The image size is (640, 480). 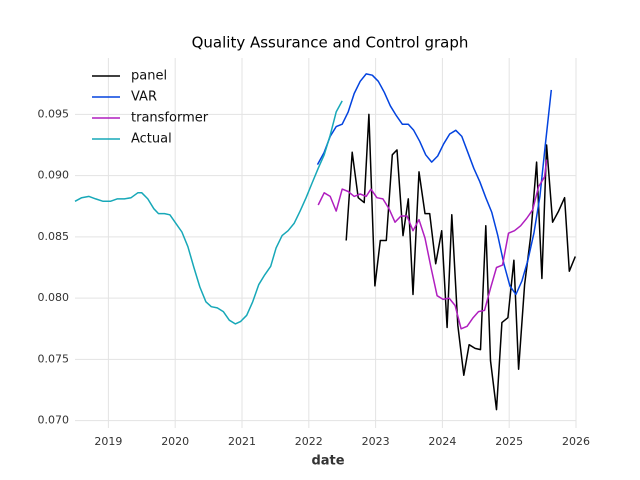 I want to click on y-tick-label: 0.075, so click(x=54, y=358).